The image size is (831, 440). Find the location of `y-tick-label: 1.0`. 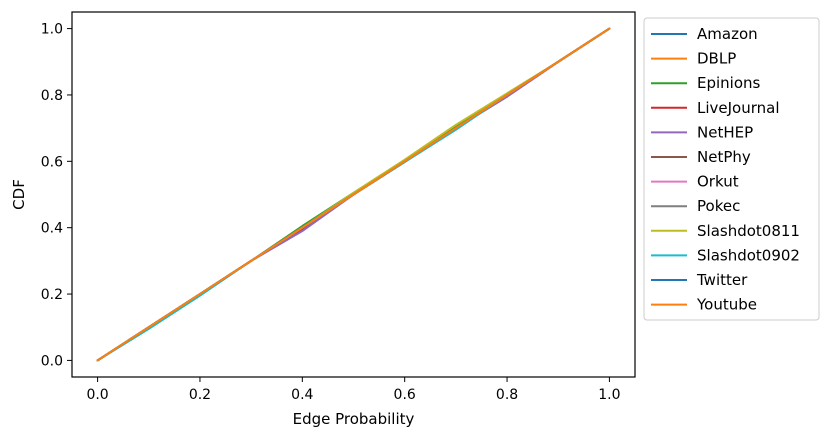

y-tick-label: 1.0 is located at coordinates (52, 30).